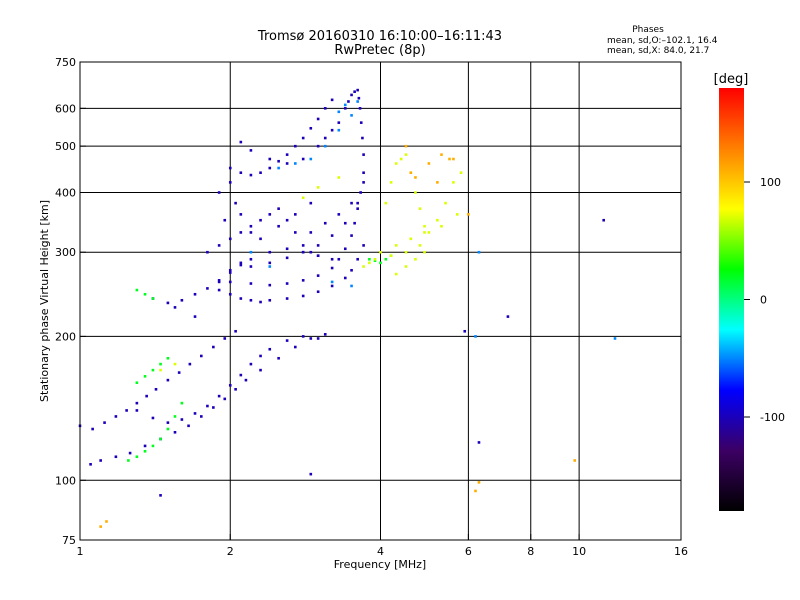  I want to click on info-title: Phases, so click(648, 30).